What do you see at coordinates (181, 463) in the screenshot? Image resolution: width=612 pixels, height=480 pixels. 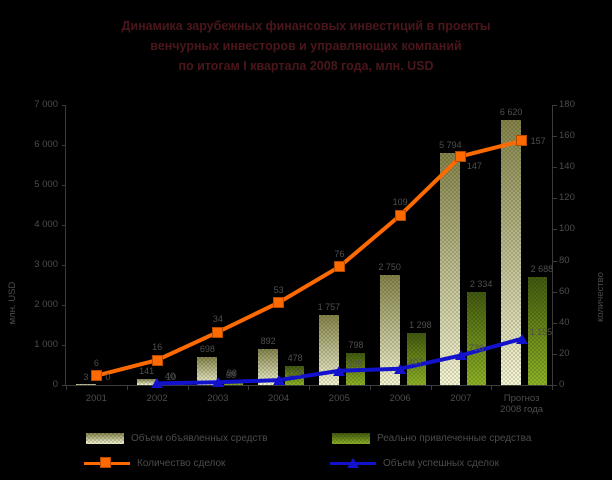 I see `legend-label-deal-count: Количество сделок` at bounding box center [181, 463].